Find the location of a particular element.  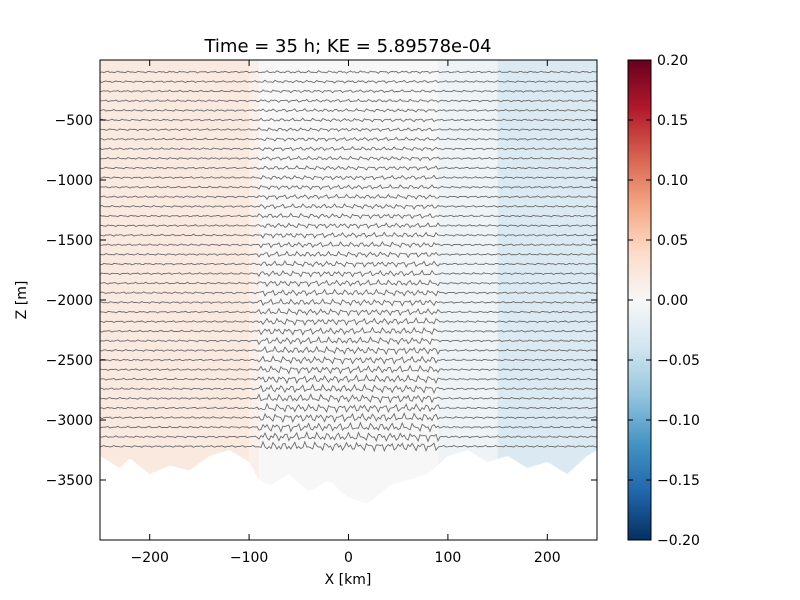

y-tick-label: −1000 is located at coordinates (69, 181).